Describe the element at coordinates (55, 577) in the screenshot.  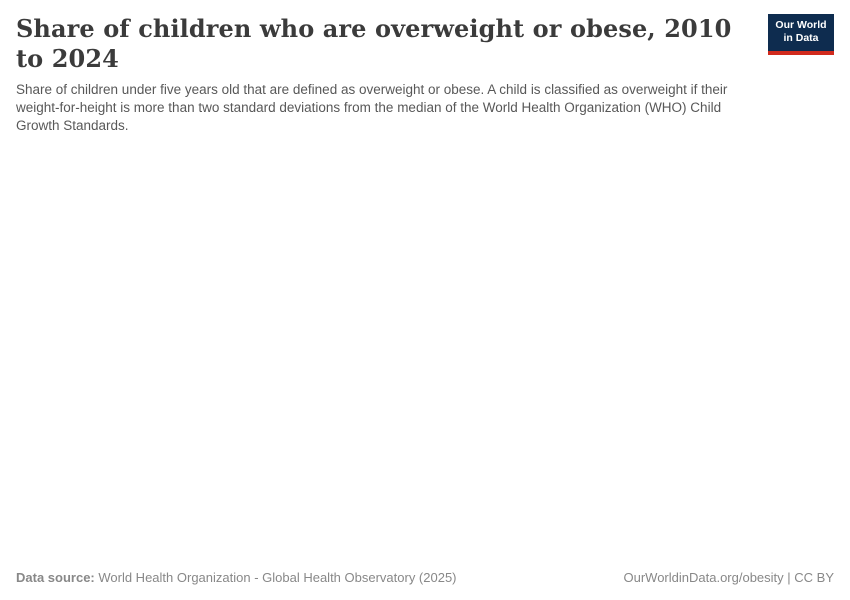
I see `data-source-label: Data source:` at that location.